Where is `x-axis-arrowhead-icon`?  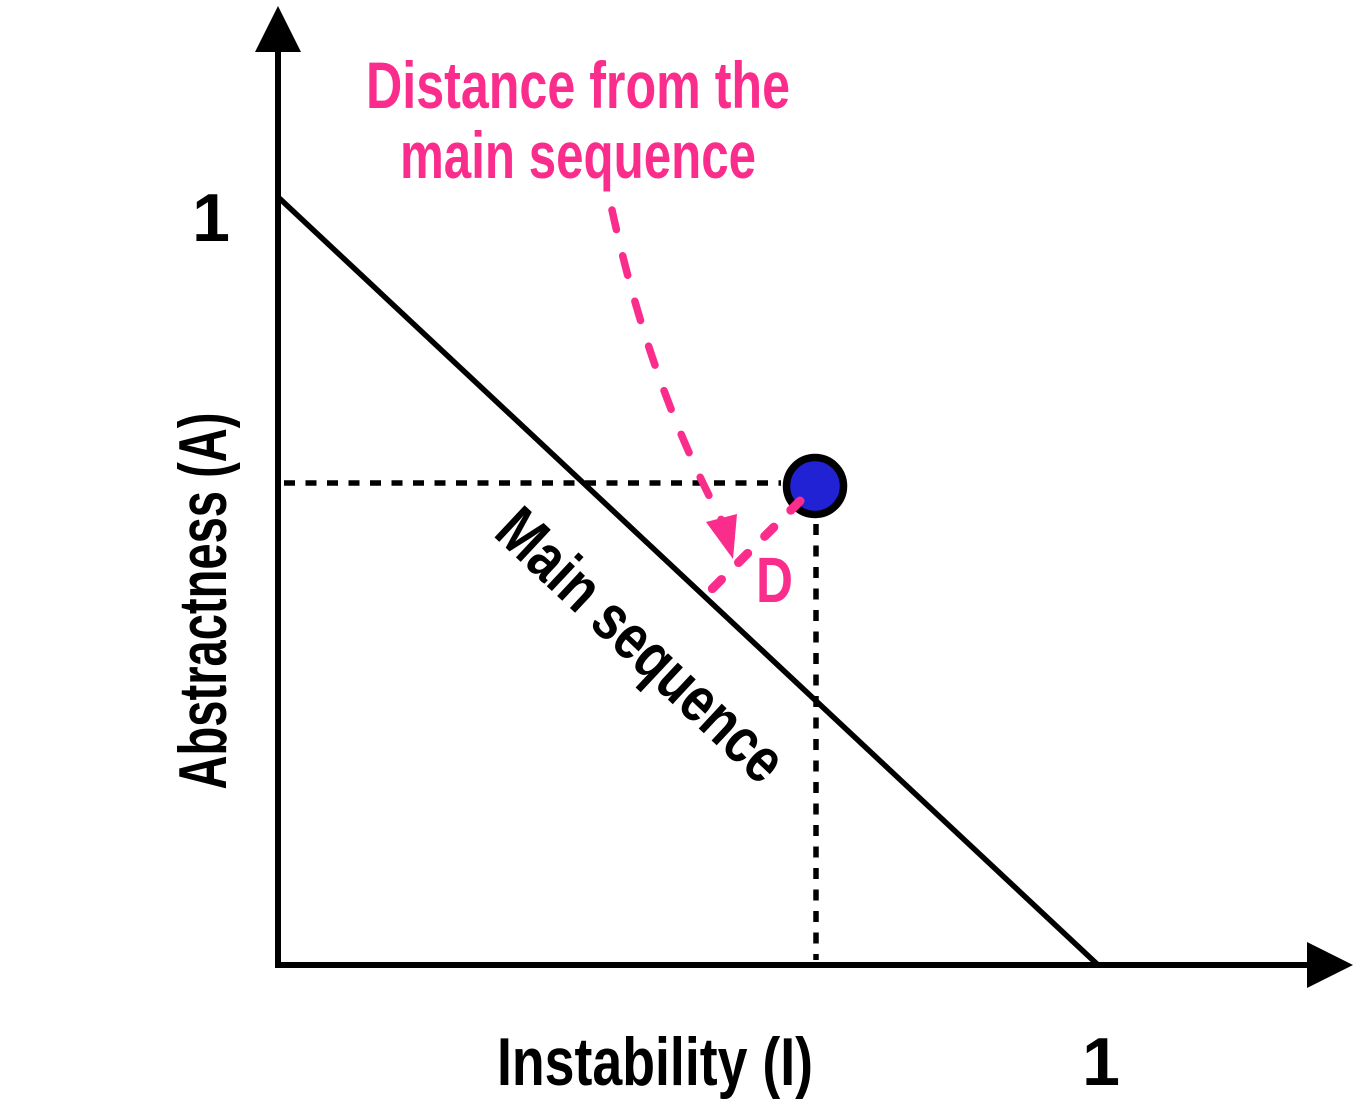 x-axis-arrowhead-icon is located at coordinates (1330, 965).